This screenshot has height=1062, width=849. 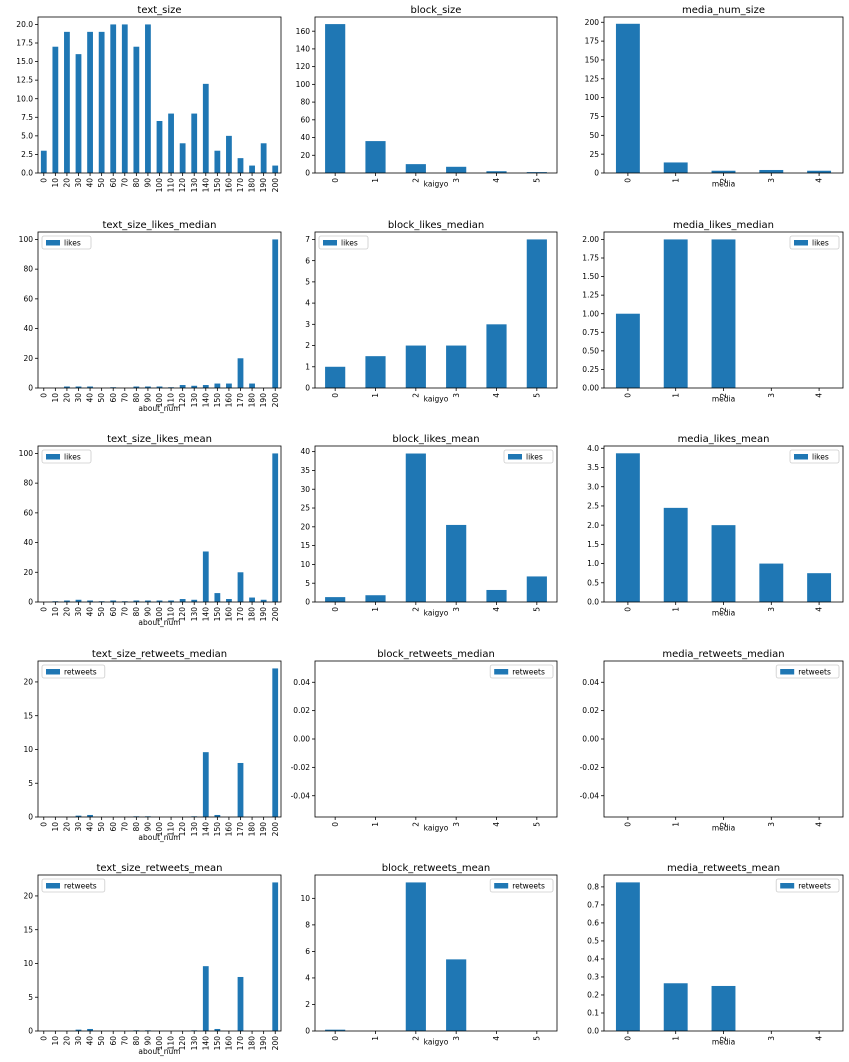 What do you see at coordinates (590, 295) in the screenshot?
I see `y-tick-label: 1.25` at bounding box center [590, 295].